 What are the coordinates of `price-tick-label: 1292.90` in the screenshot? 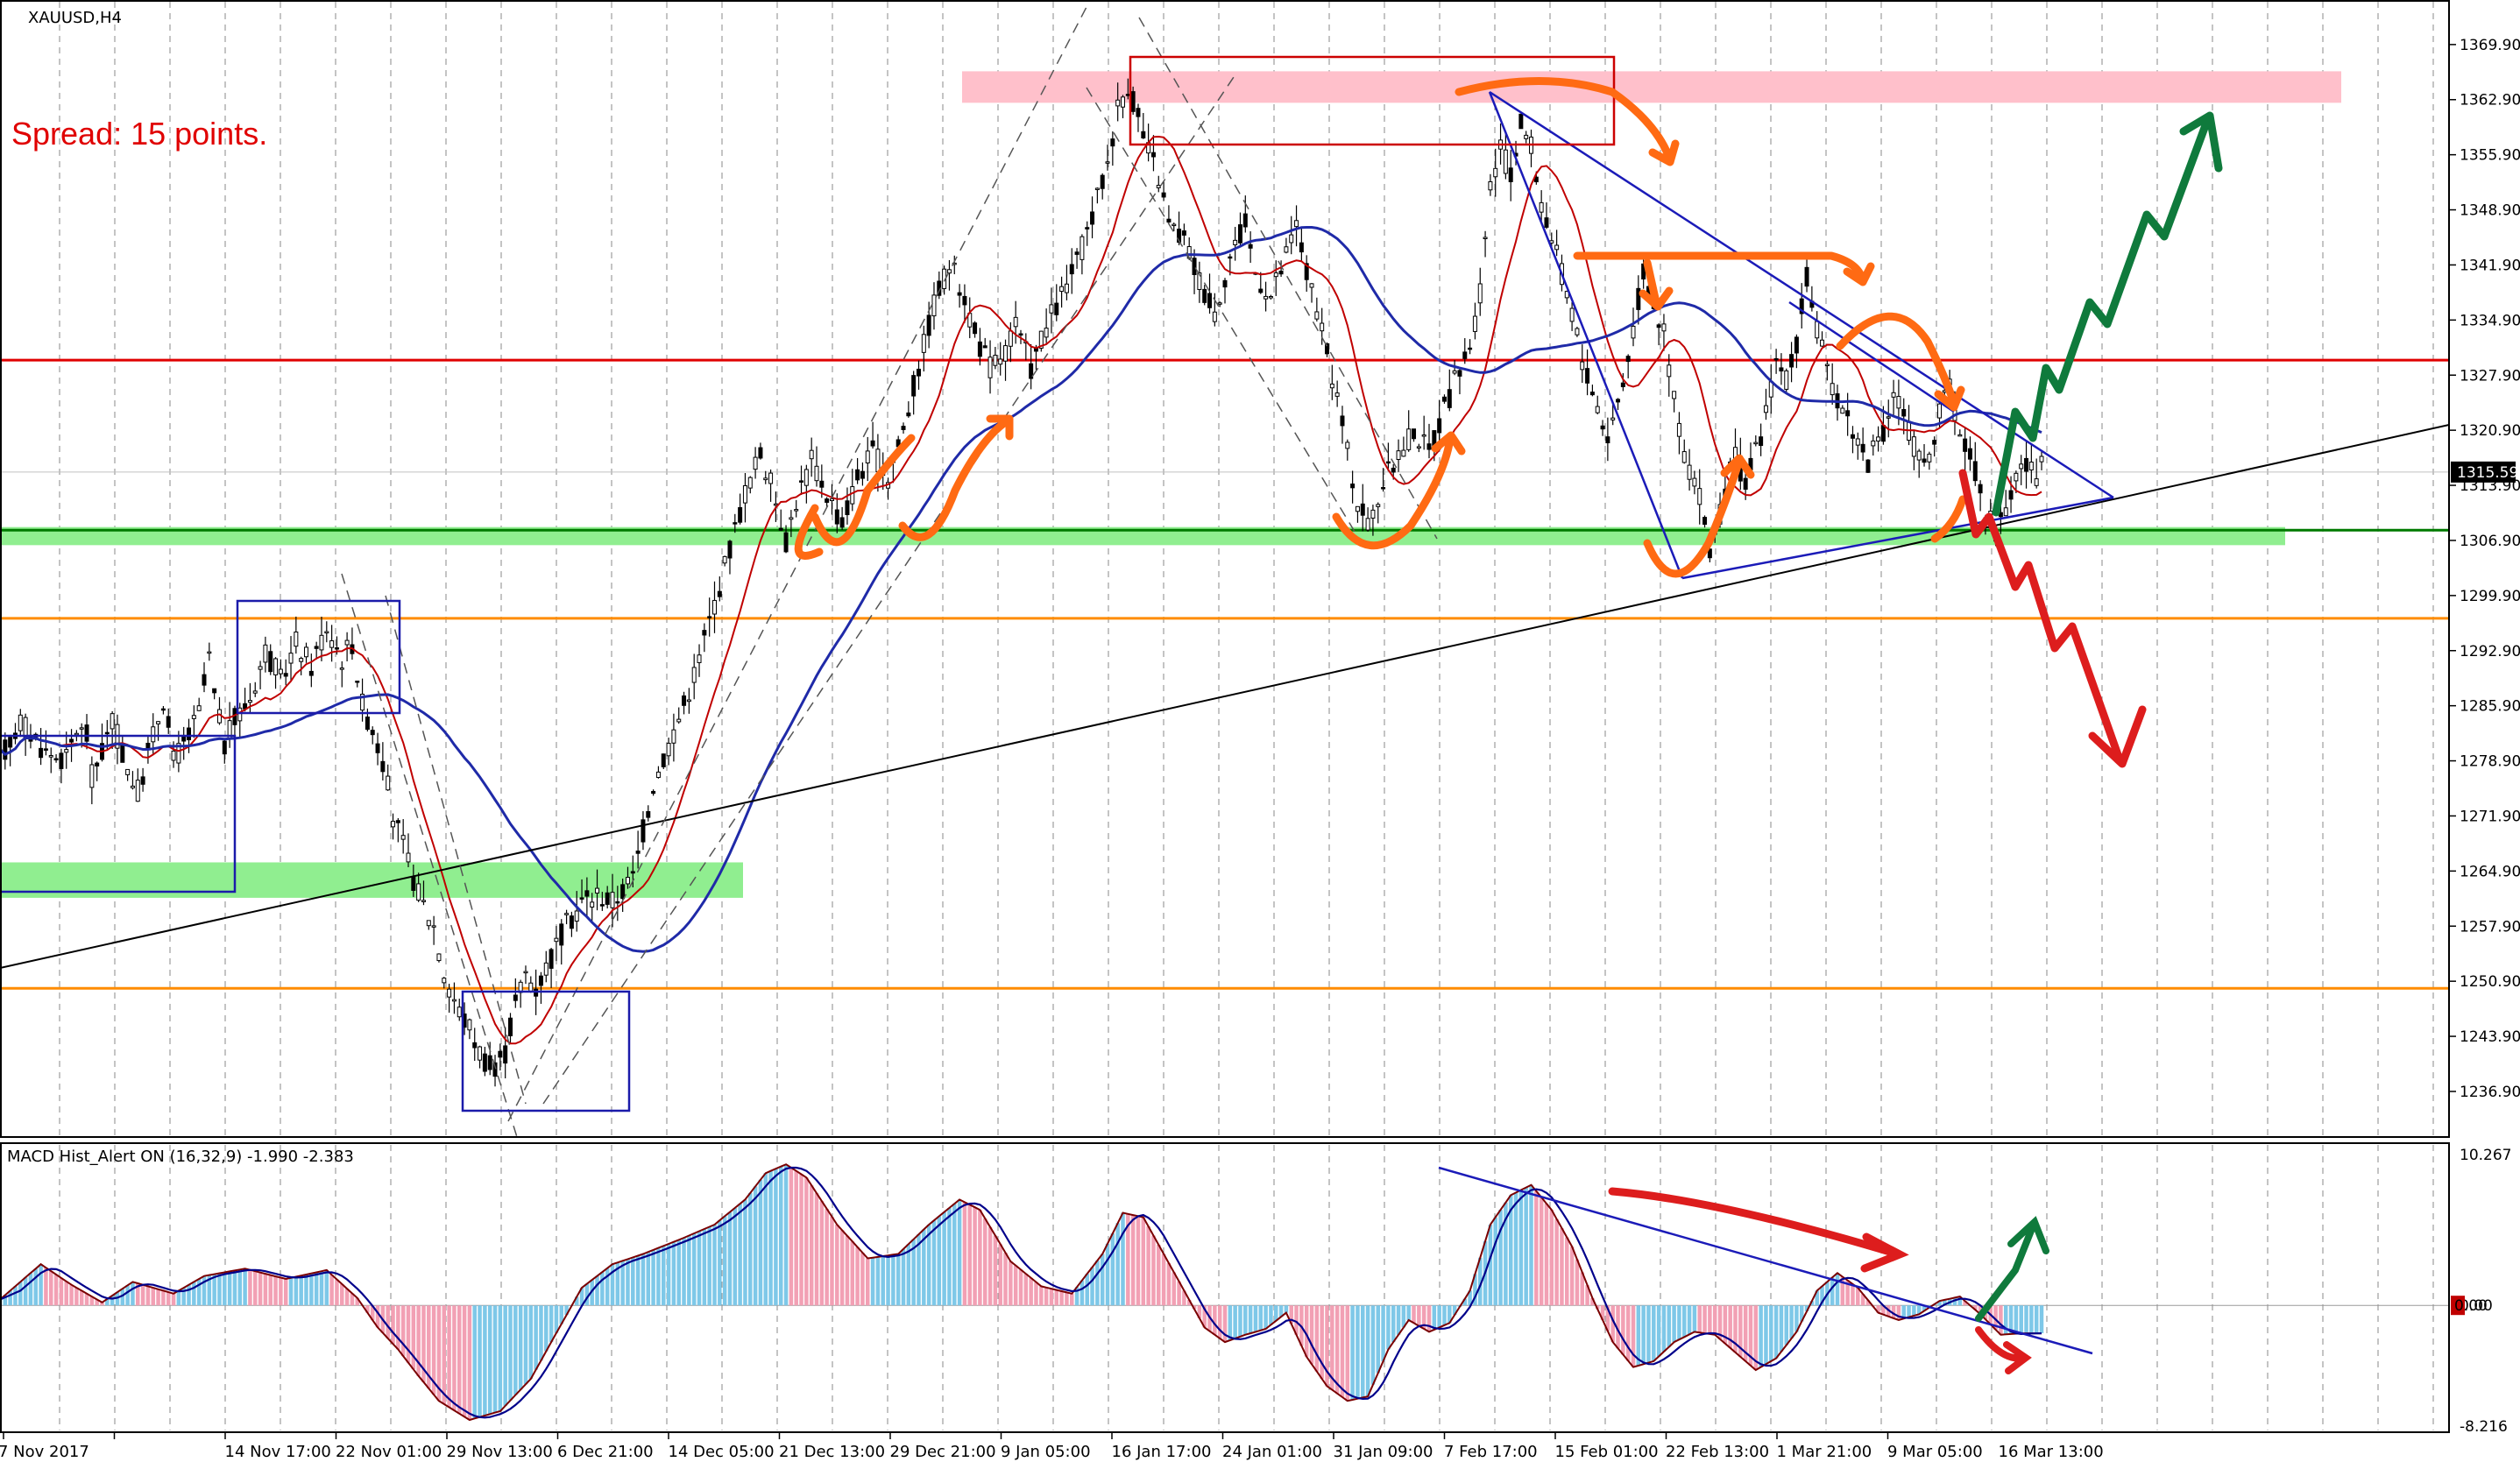 It's located at (2490, 651).